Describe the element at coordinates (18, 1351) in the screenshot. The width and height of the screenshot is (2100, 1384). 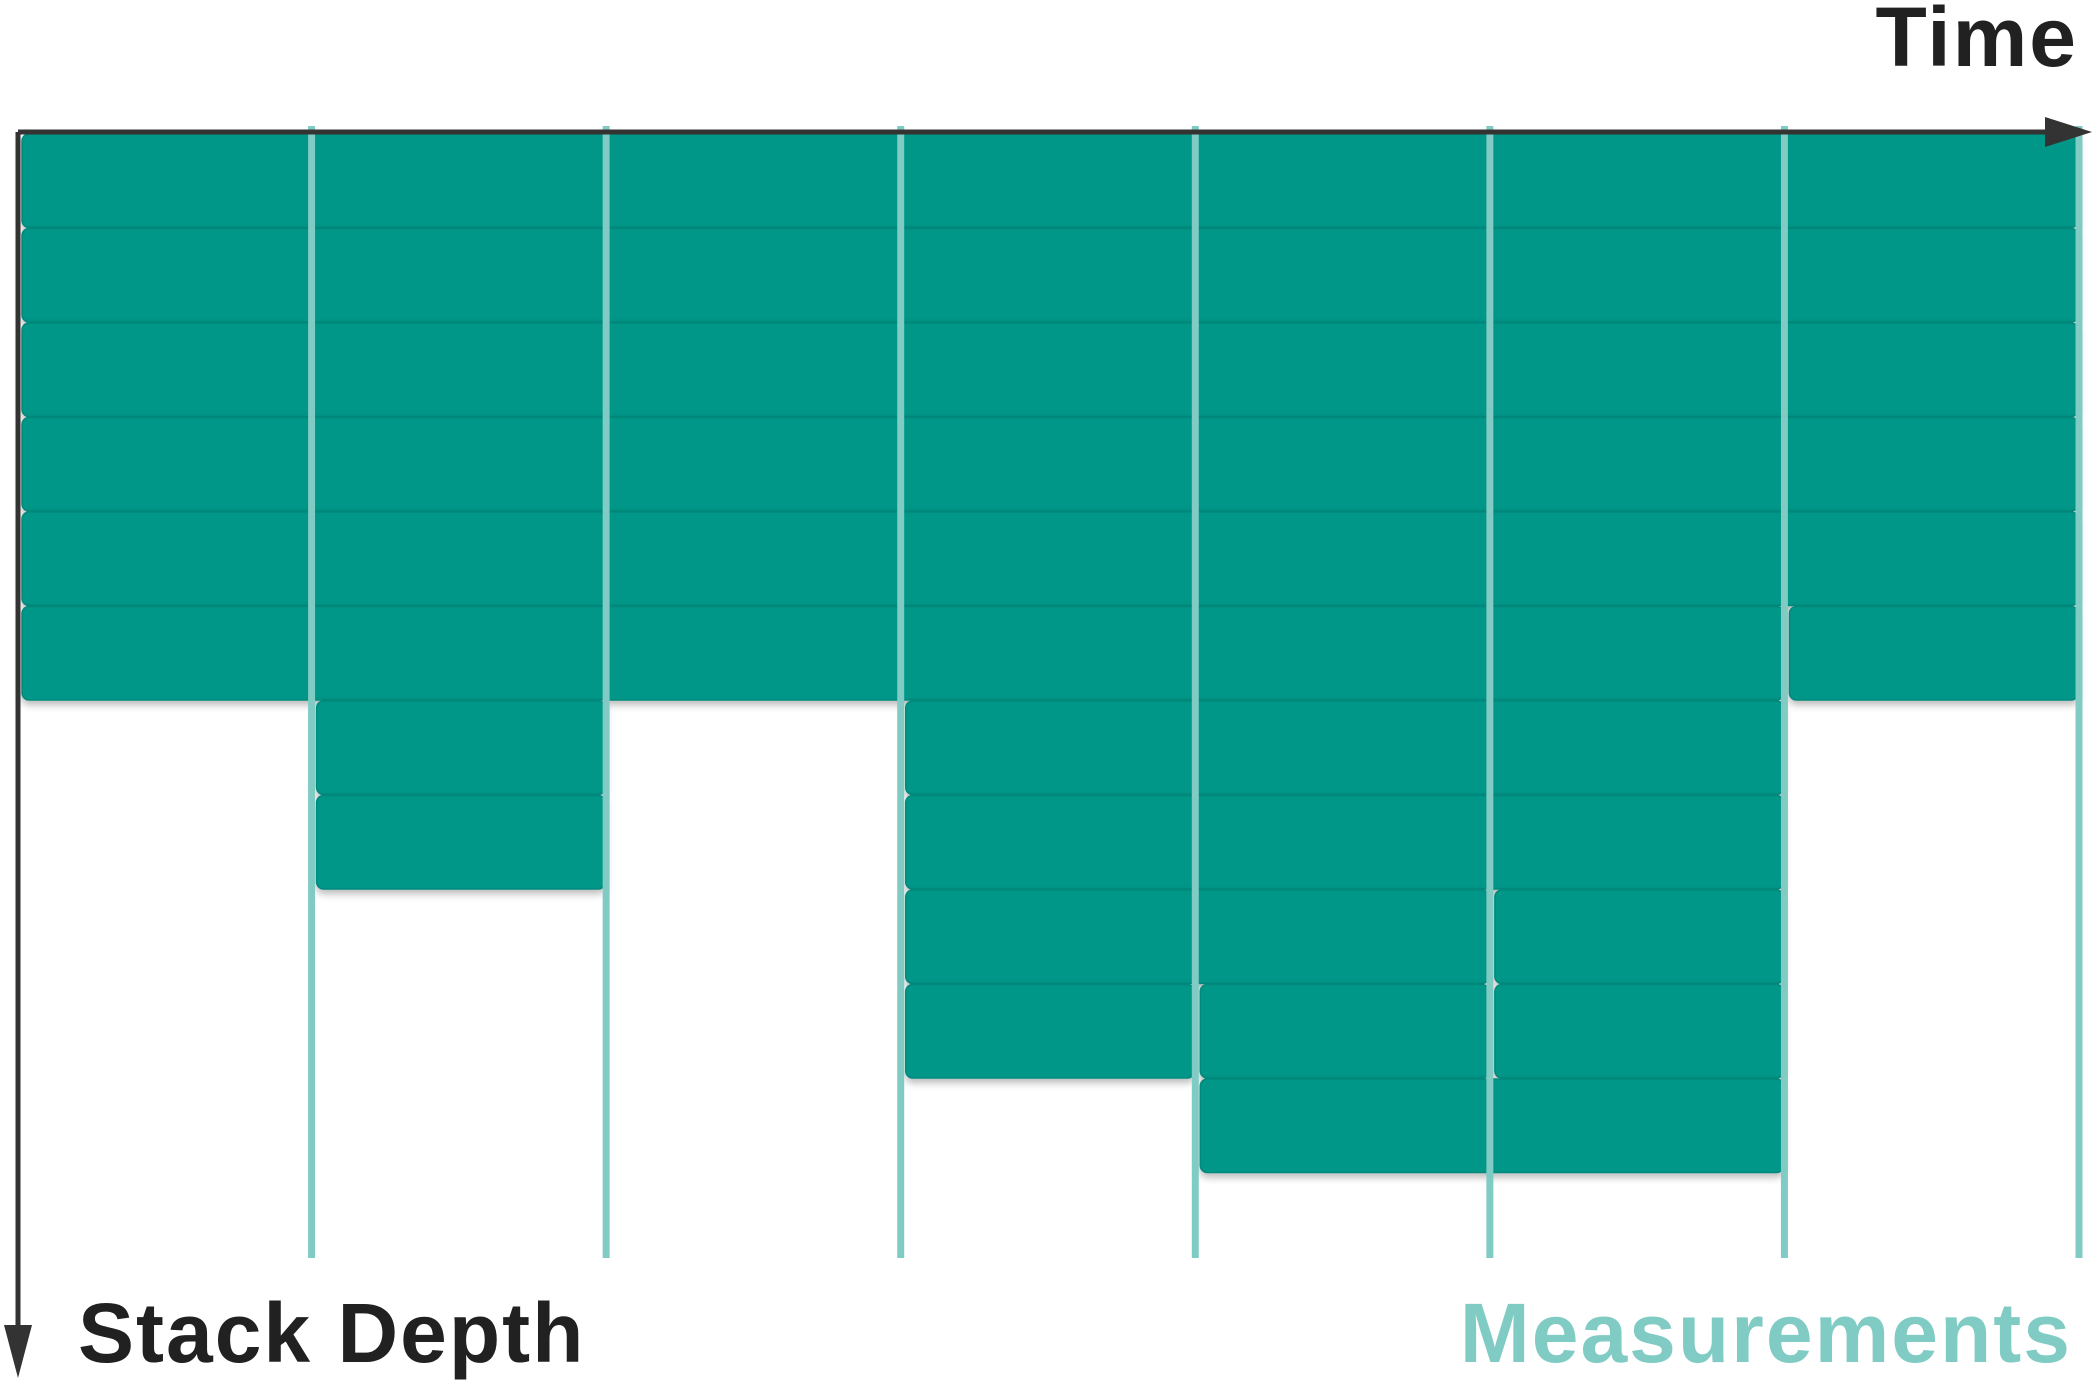
I see `stack-depth-axis-arrowhead` at that location.